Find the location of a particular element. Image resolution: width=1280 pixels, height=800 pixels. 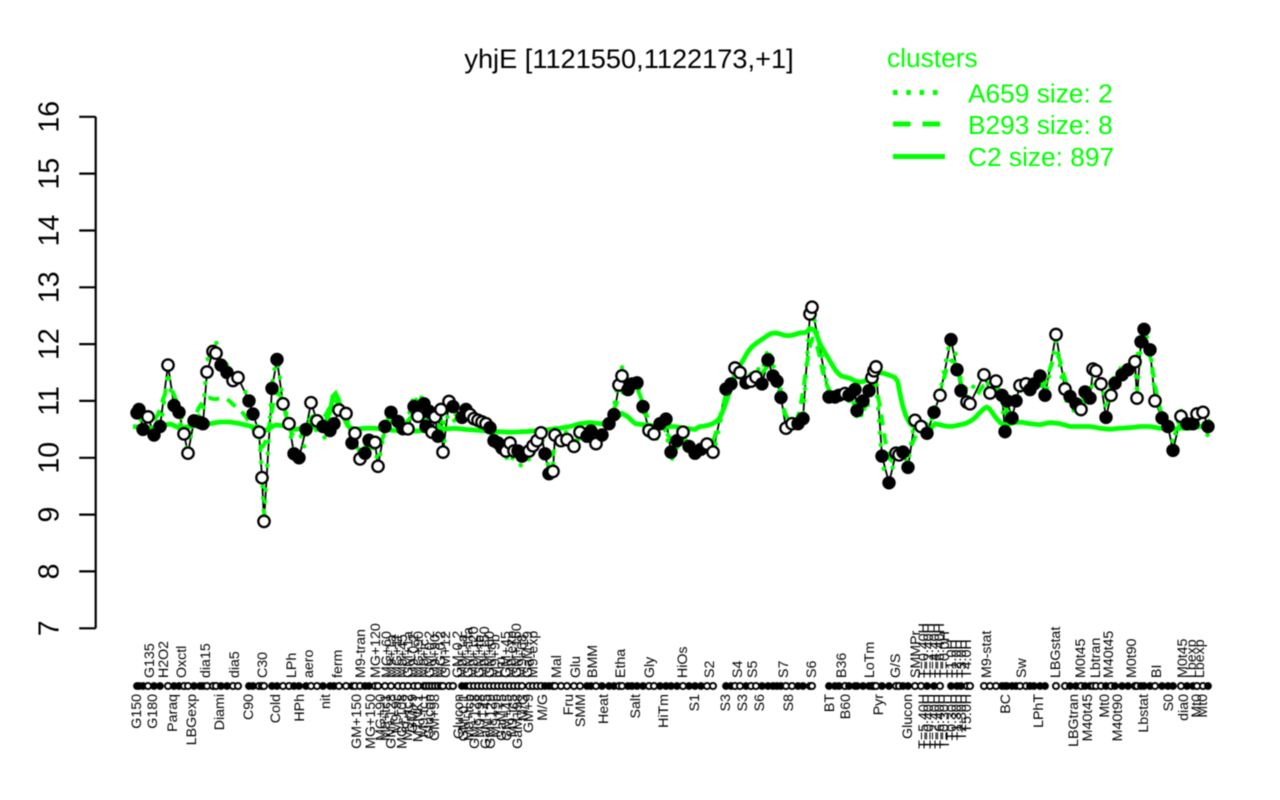

svg-text: dia5 is located at coordinates (235, 664).